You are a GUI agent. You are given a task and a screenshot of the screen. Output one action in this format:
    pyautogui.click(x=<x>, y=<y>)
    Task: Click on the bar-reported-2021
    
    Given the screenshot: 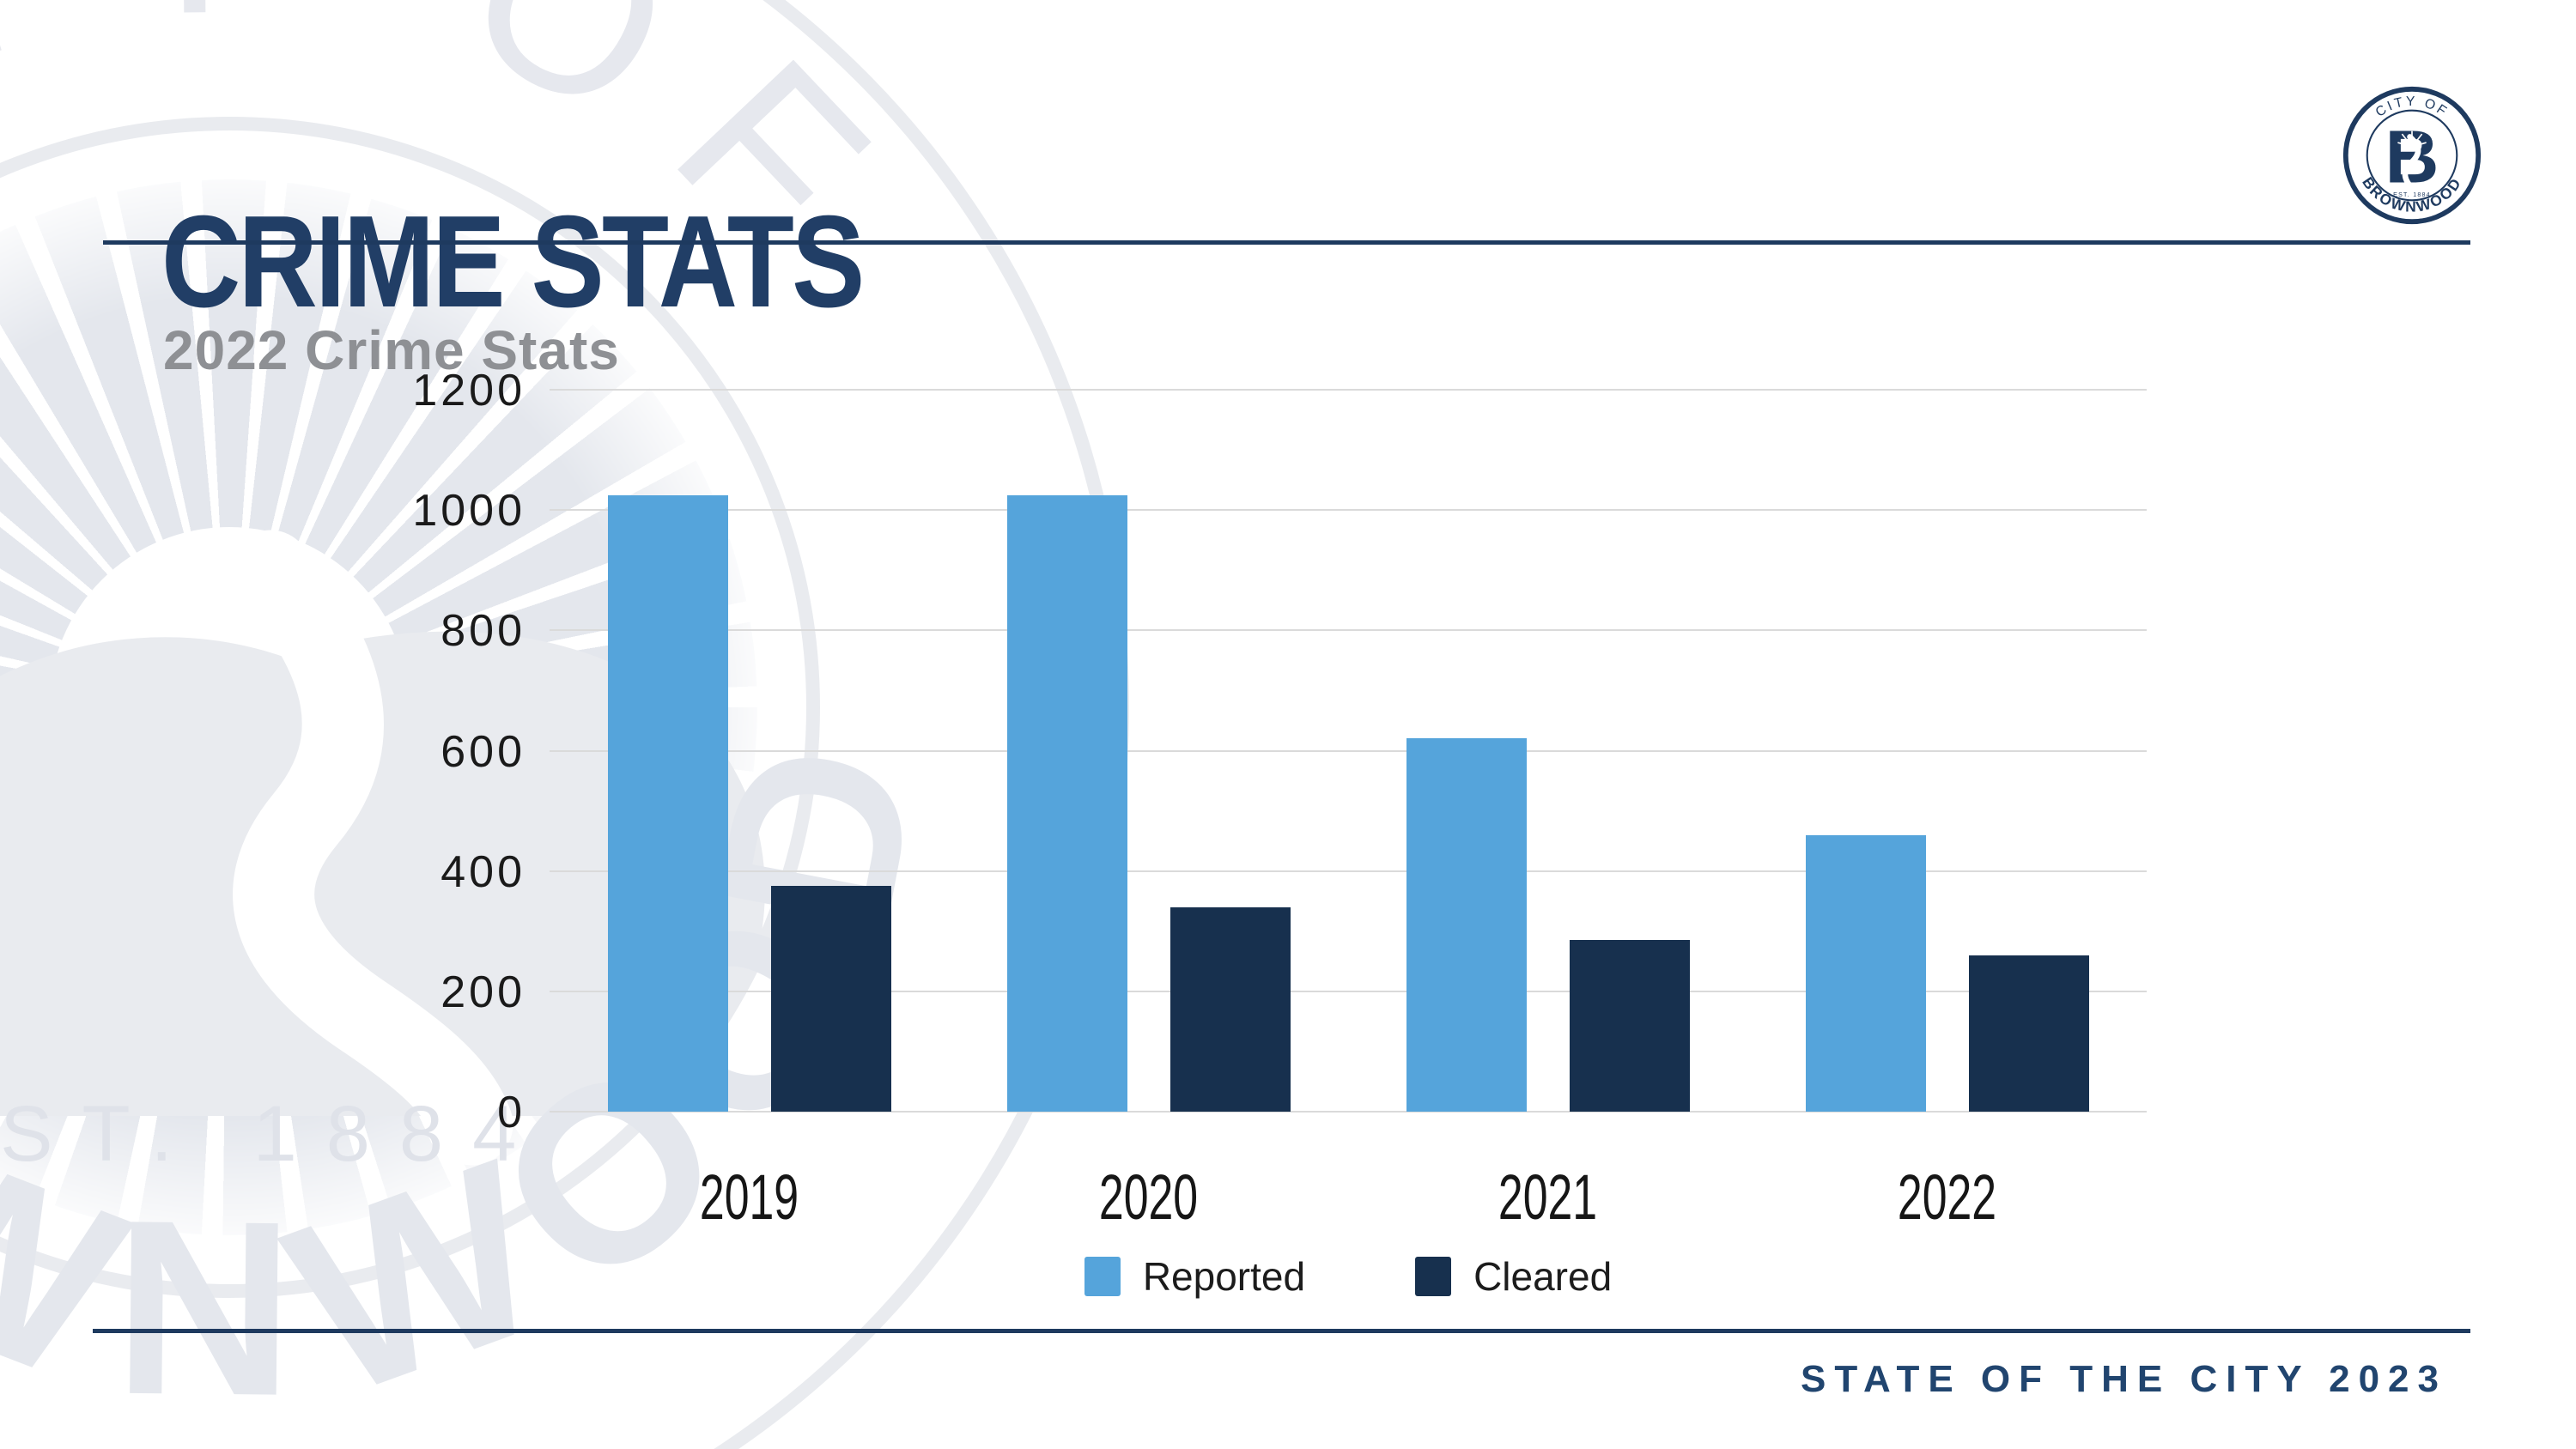 What is the action you would take?
    pyautogui.click(x=1466, y=925)
    